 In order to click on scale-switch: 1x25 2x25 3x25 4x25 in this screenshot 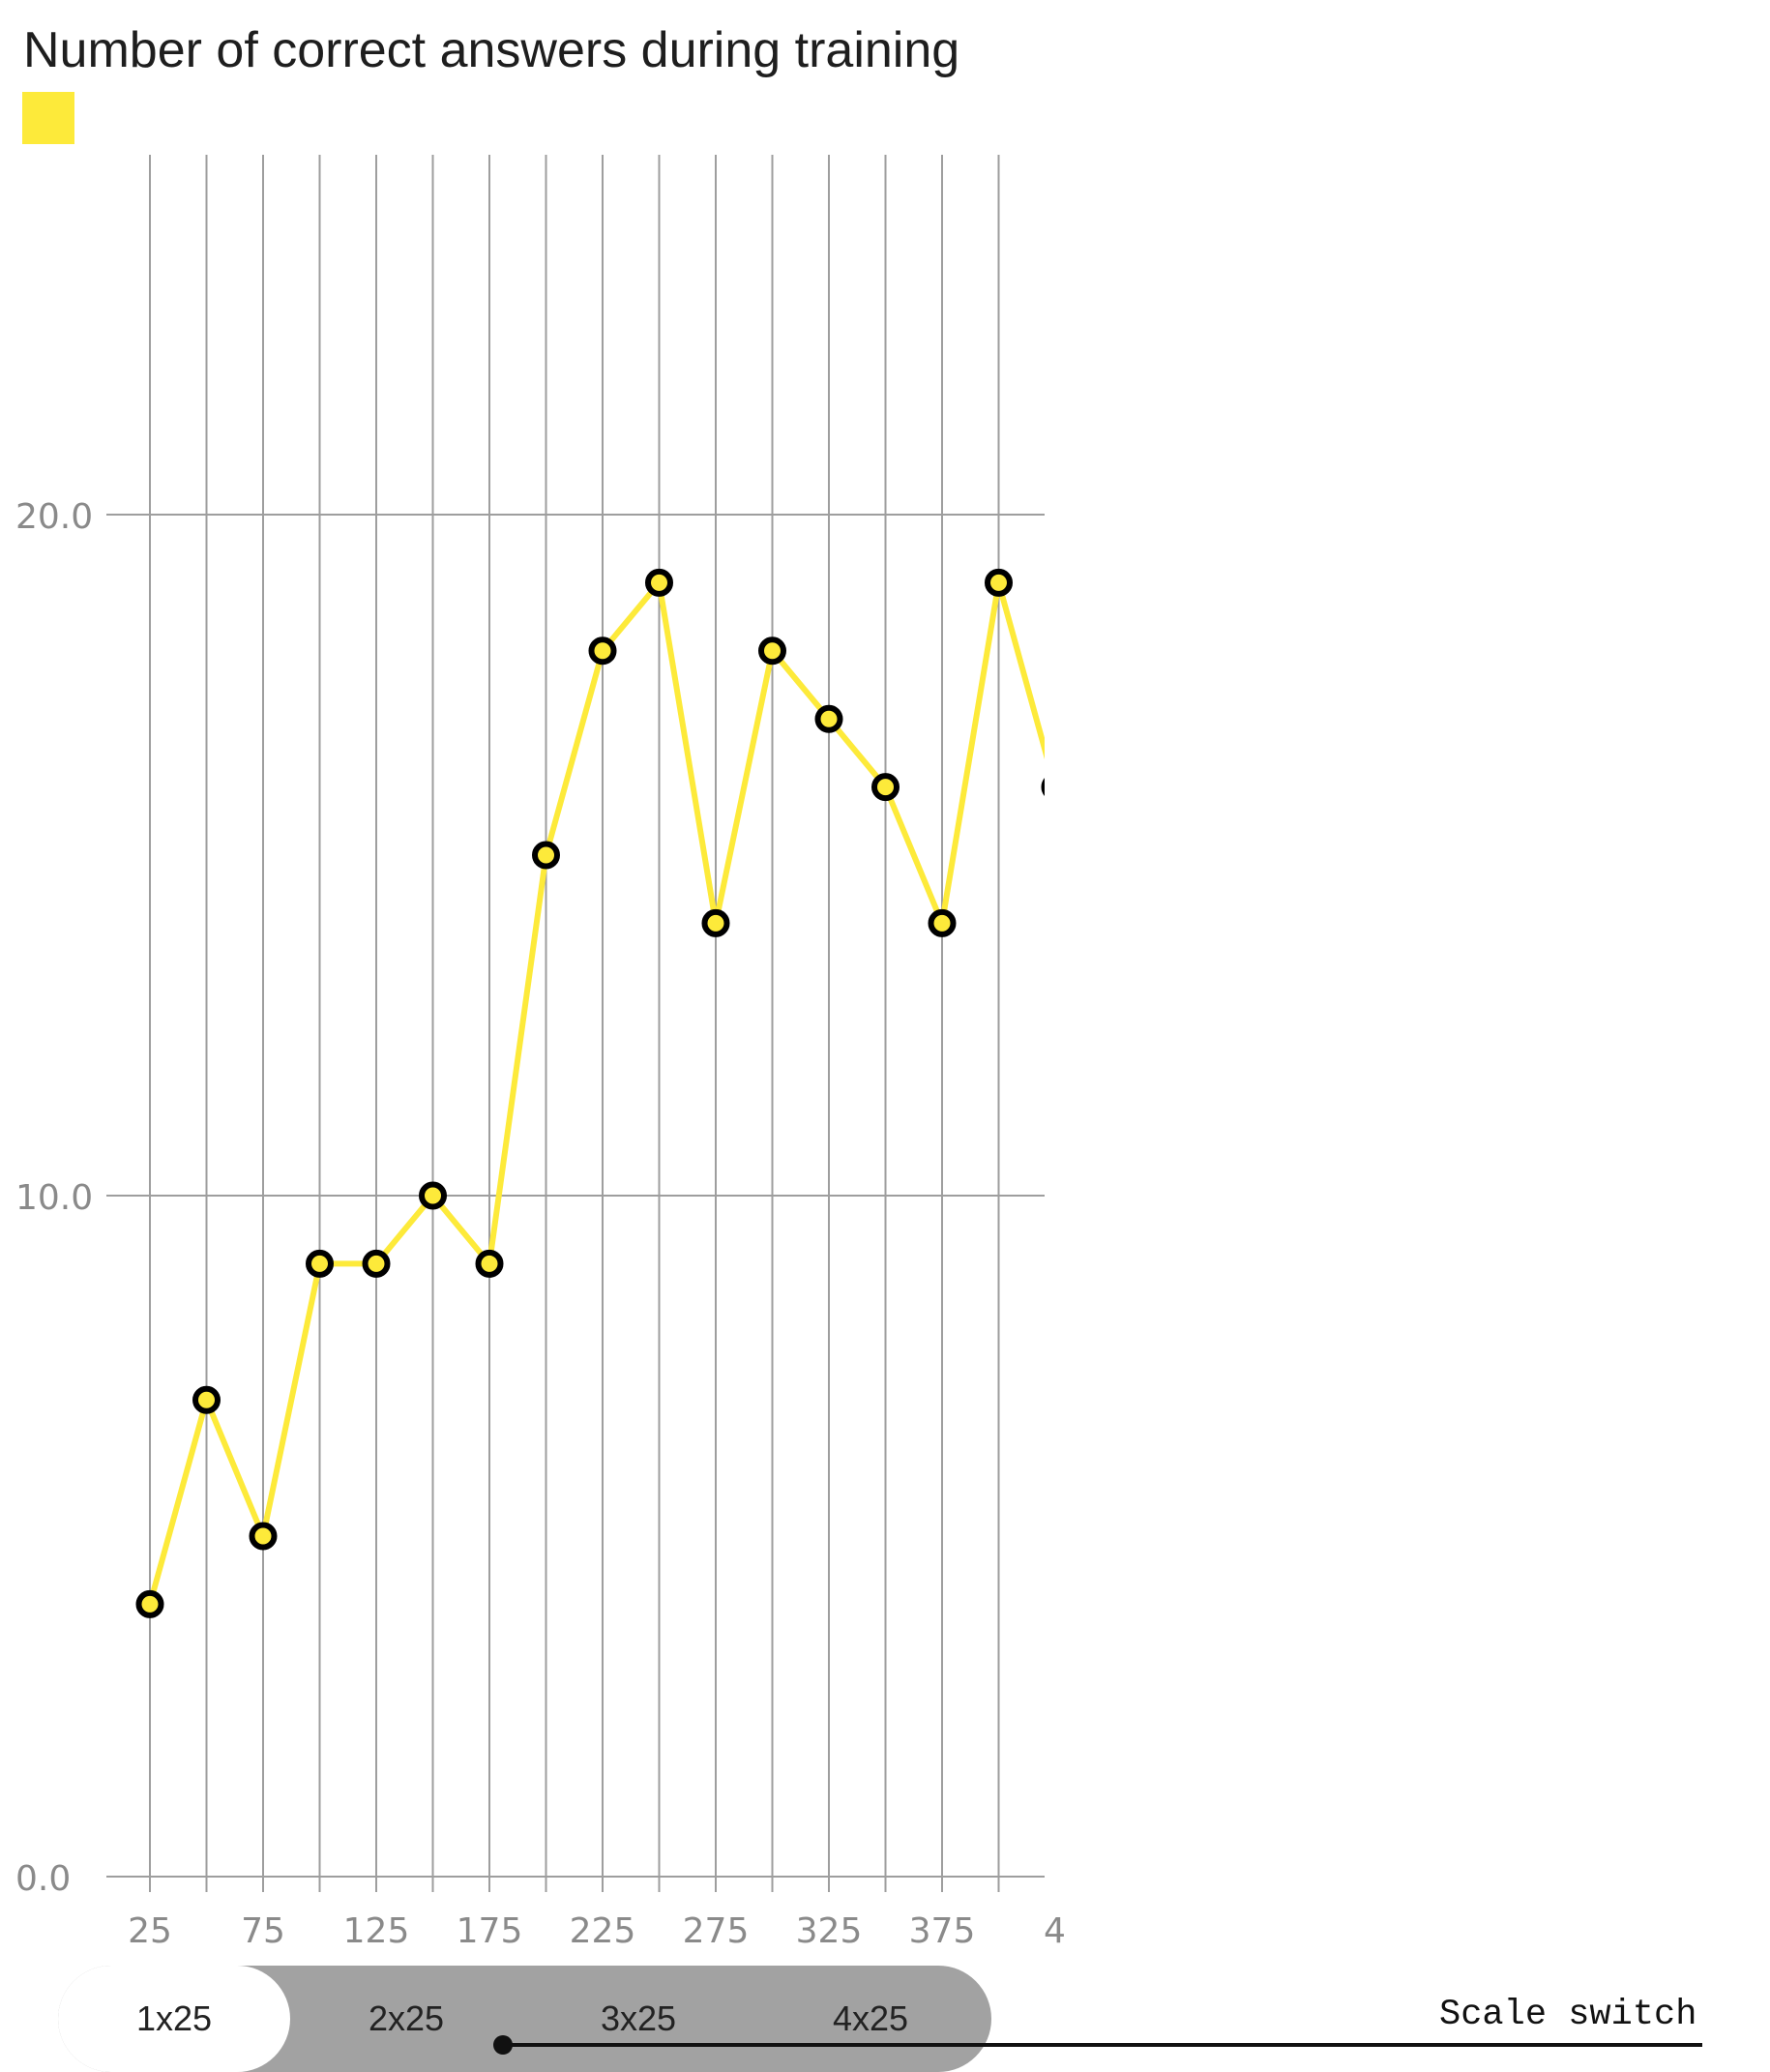, I will do `click(524, 2019)`.